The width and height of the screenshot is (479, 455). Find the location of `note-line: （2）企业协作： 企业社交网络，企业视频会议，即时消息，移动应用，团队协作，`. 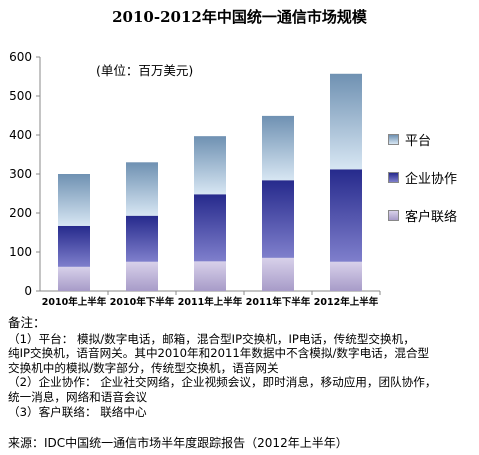

note-line: （2）企业协作： 企业社交网络，企业视频会议，即时消息，移动应用，团队协作， is located at coordinates (222, 382).